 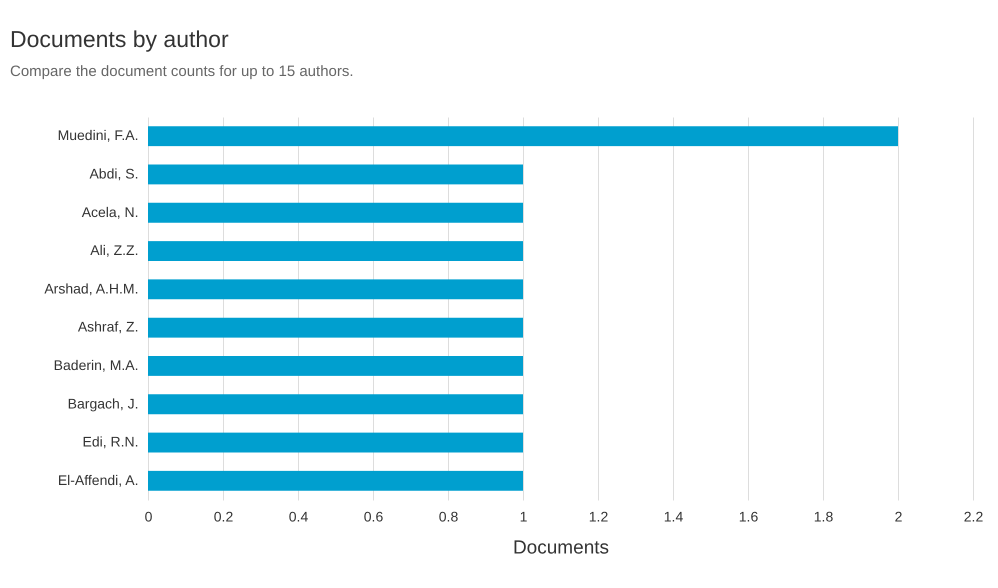 I want to click on y-tick-label: Bargach, J., so click(x=103, y=403).